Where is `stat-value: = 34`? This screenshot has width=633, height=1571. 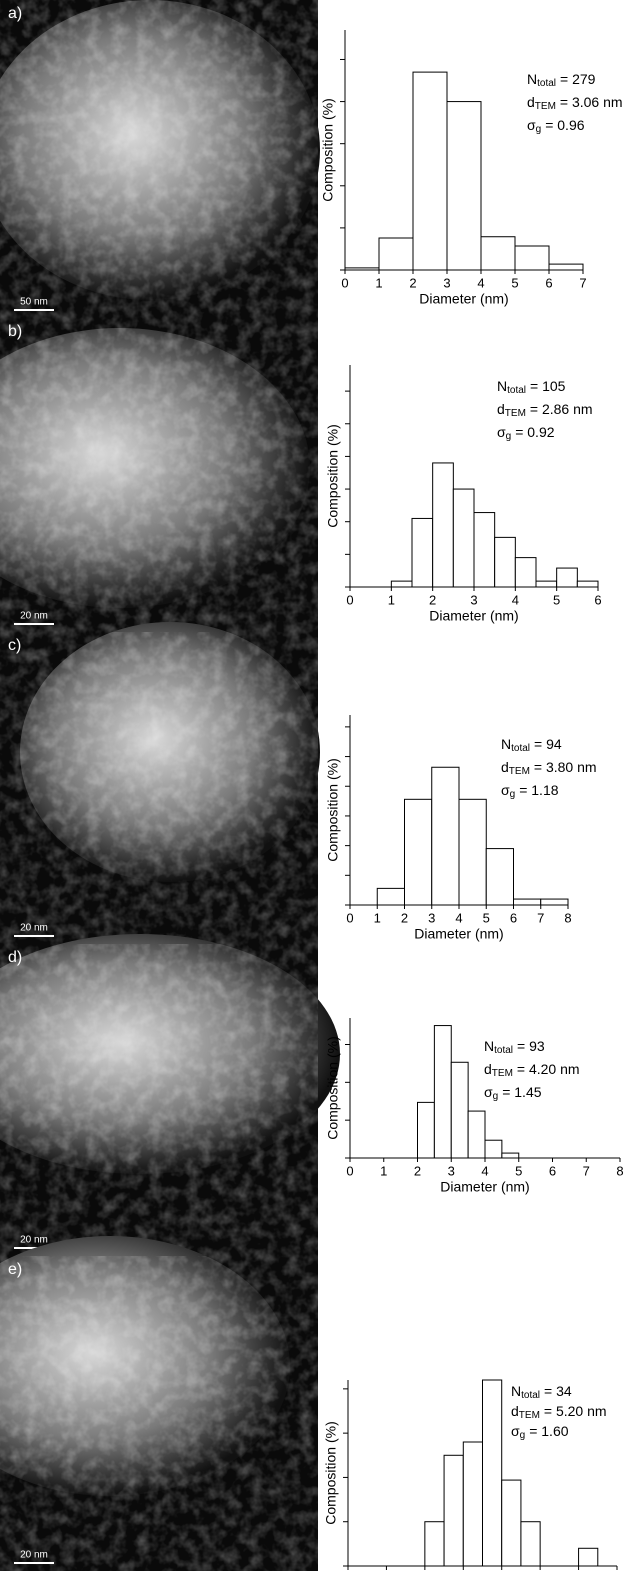
stat-value: = 34 is located at coordinates (558, 1391).